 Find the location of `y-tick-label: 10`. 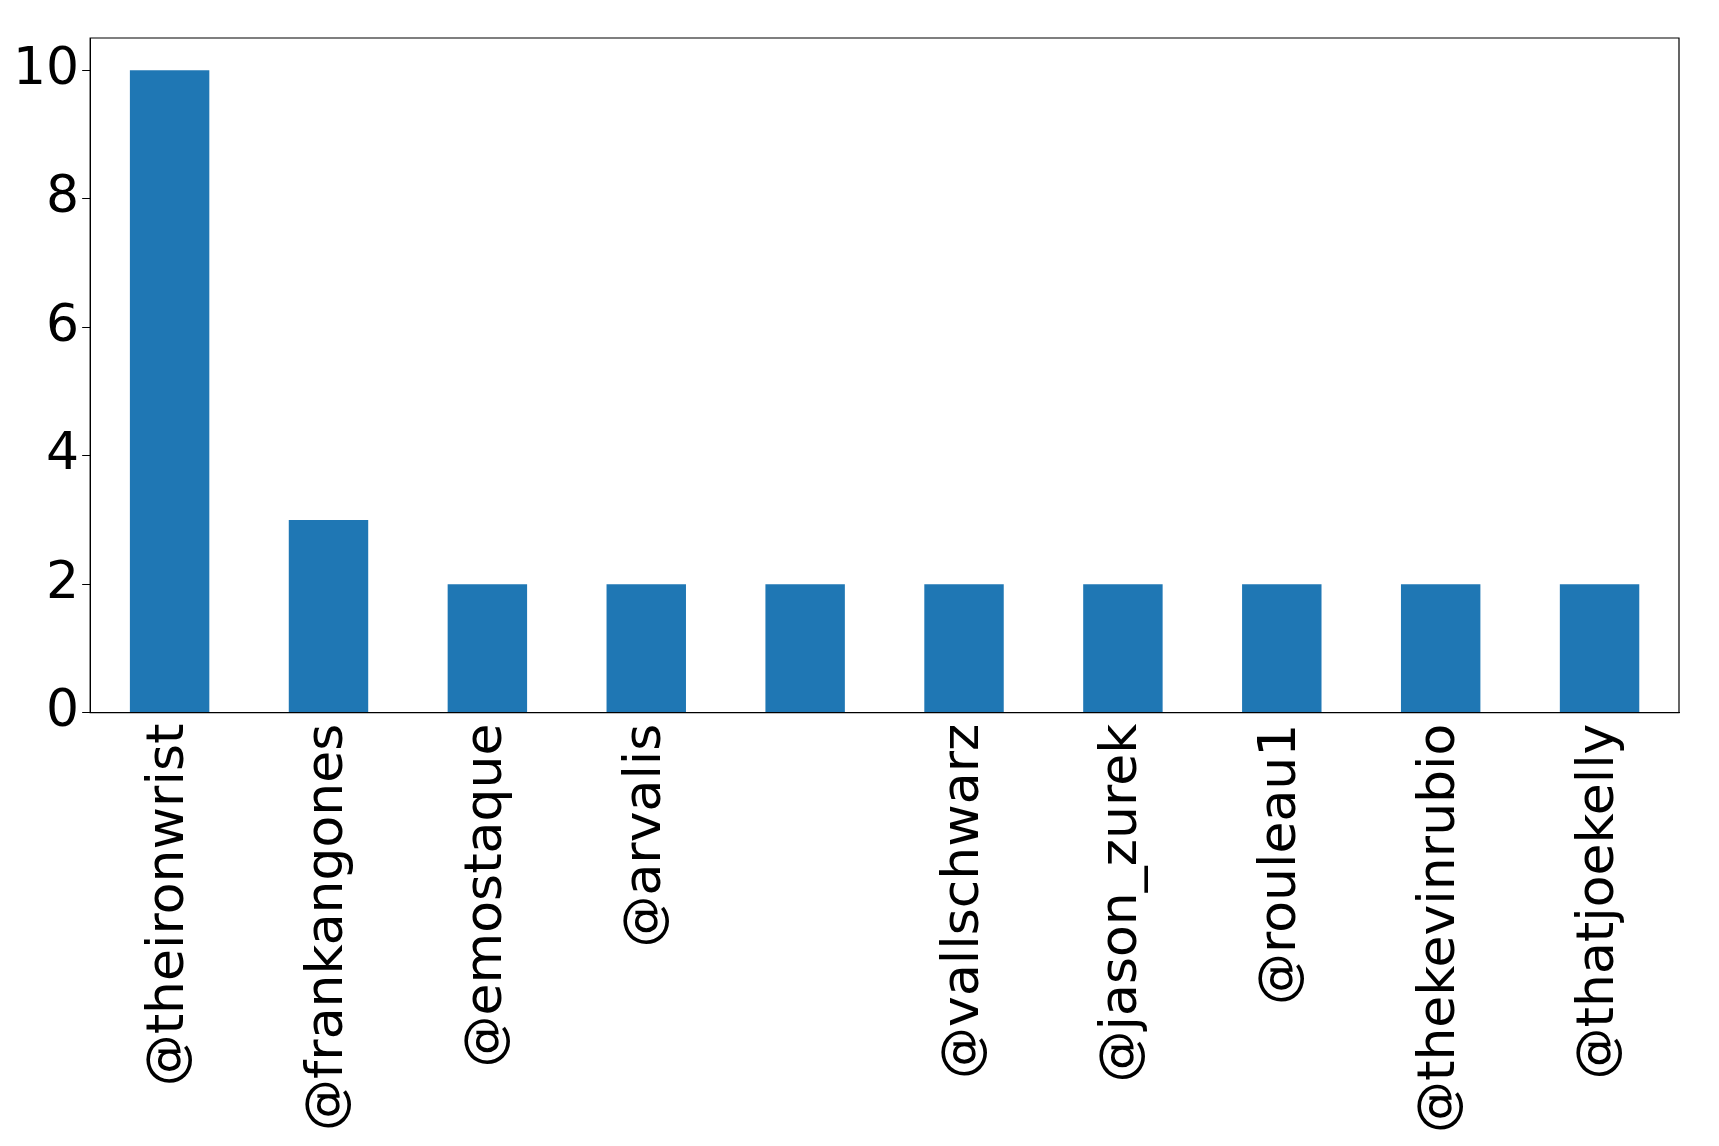

y-tick-label: 10 is located at coordinates (46, 65).